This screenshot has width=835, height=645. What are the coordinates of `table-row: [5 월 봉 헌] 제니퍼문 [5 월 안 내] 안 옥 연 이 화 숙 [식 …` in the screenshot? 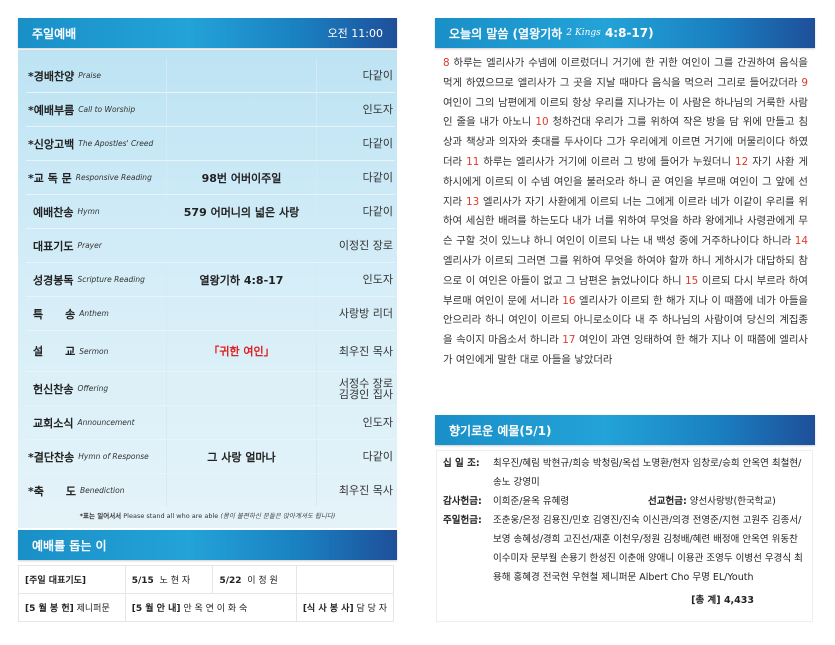 It's located at (206, 607).